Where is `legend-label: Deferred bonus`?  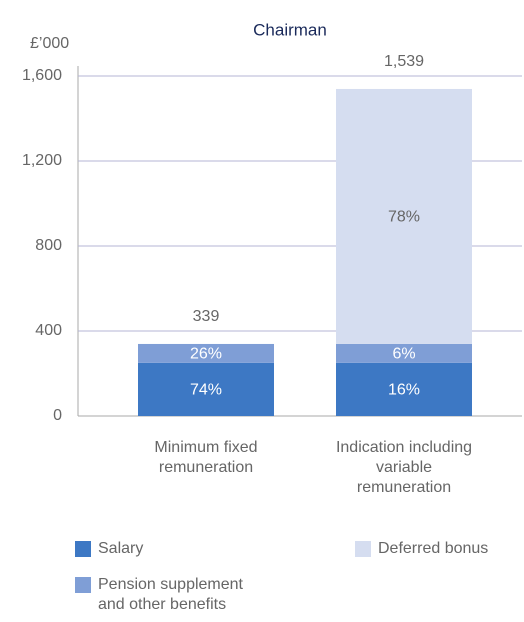
legend-label: Deferred bonus is located at coordinates (433, 548).